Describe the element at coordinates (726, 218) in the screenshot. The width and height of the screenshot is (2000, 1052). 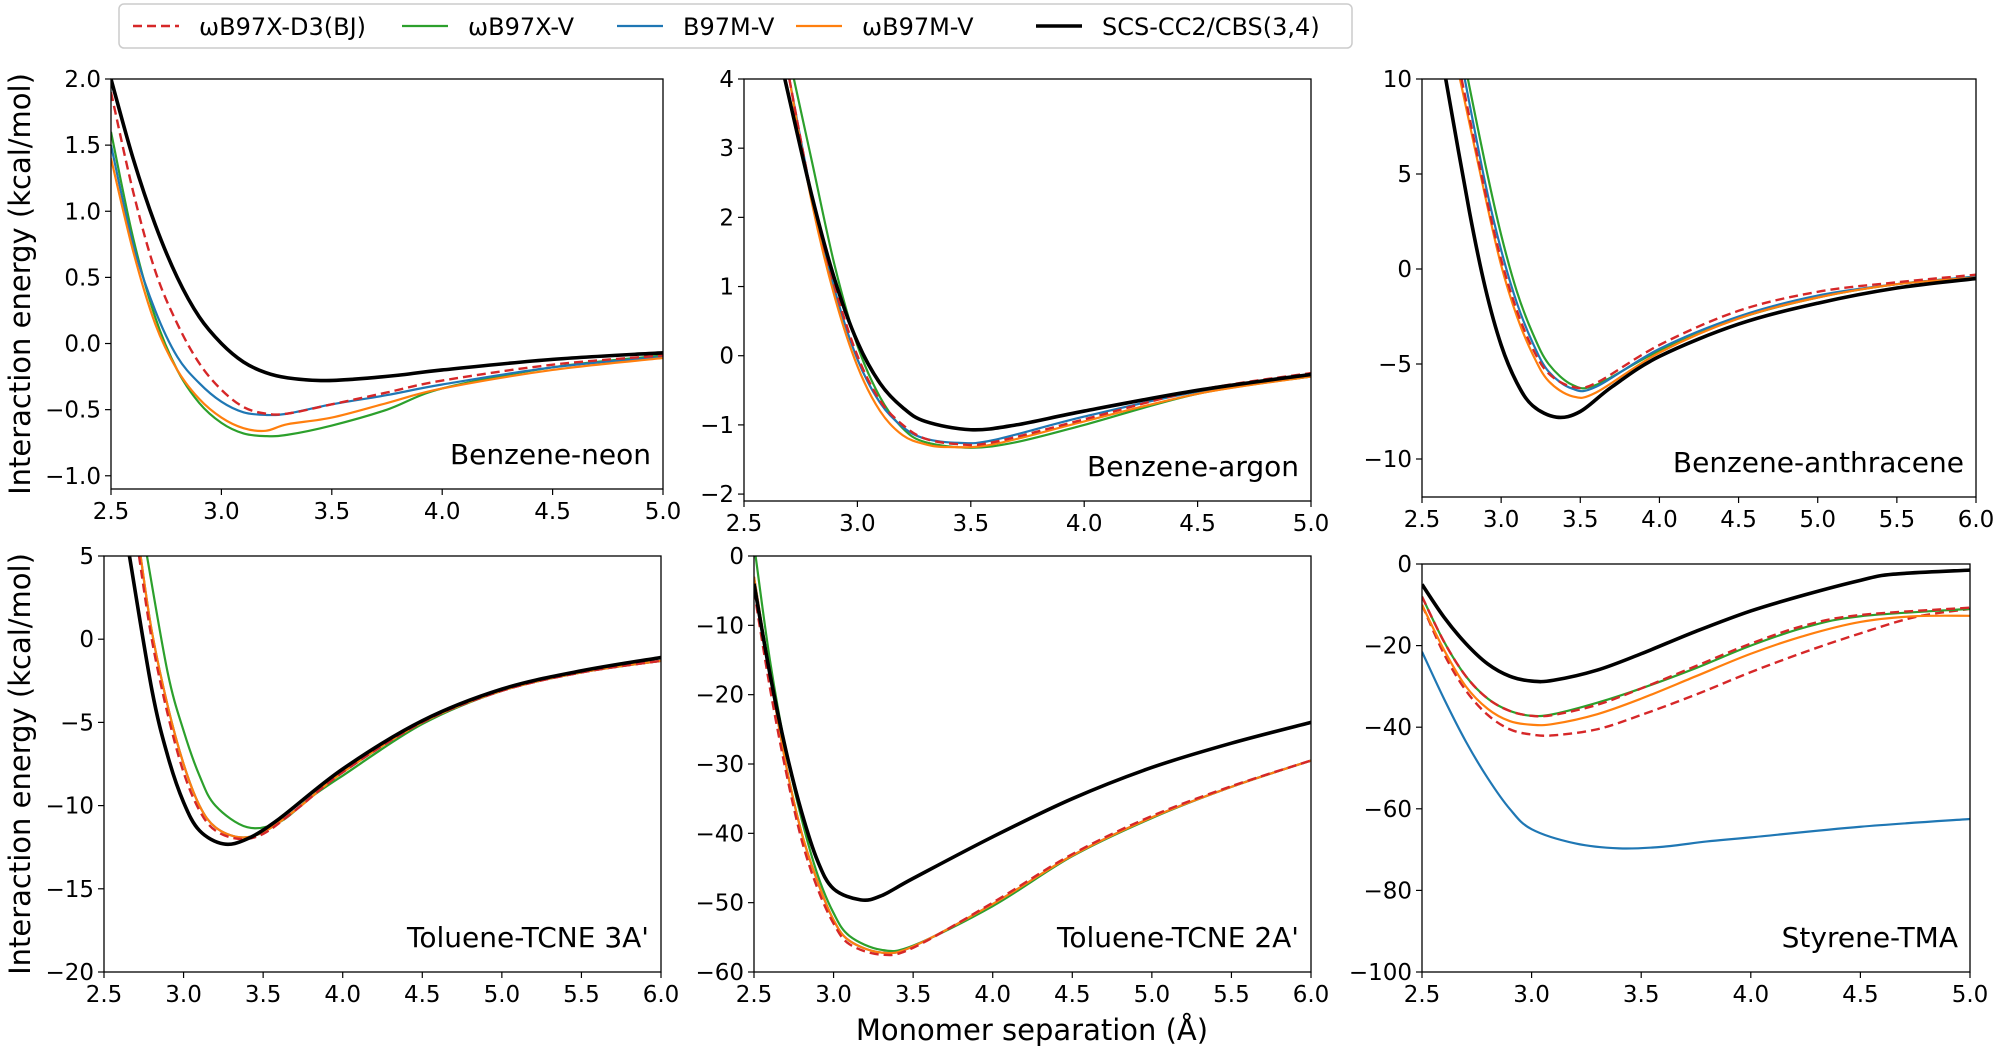
I see `y-tick-label: 2` at that location.